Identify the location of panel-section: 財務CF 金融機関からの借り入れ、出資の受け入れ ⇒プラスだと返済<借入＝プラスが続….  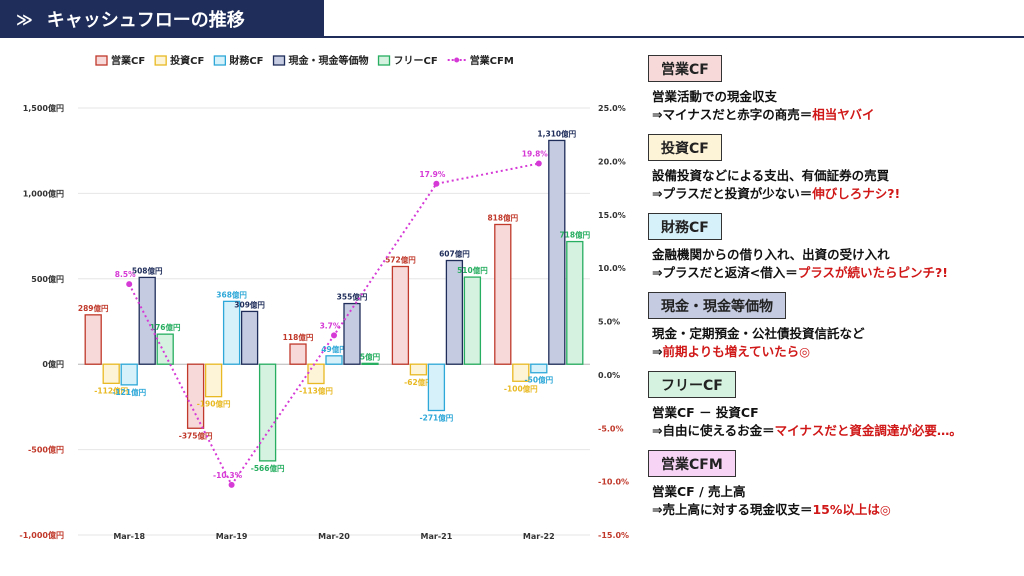
(833, 247).